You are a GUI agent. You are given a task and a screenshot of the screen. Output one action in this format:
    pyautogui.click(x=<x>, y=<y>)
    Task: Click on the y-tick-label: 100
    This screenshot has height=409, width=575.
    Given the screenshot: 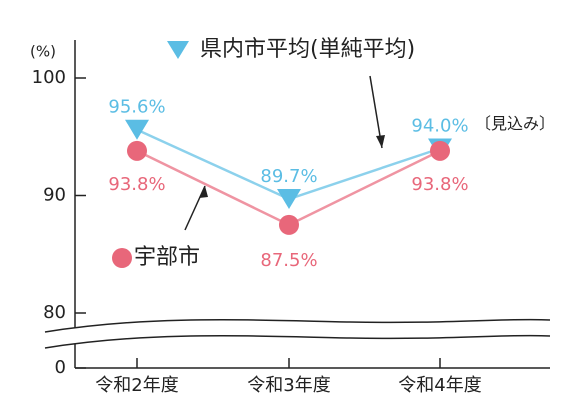 What is the action you would take?
    pyautogui.click(x=49, y=77)
    